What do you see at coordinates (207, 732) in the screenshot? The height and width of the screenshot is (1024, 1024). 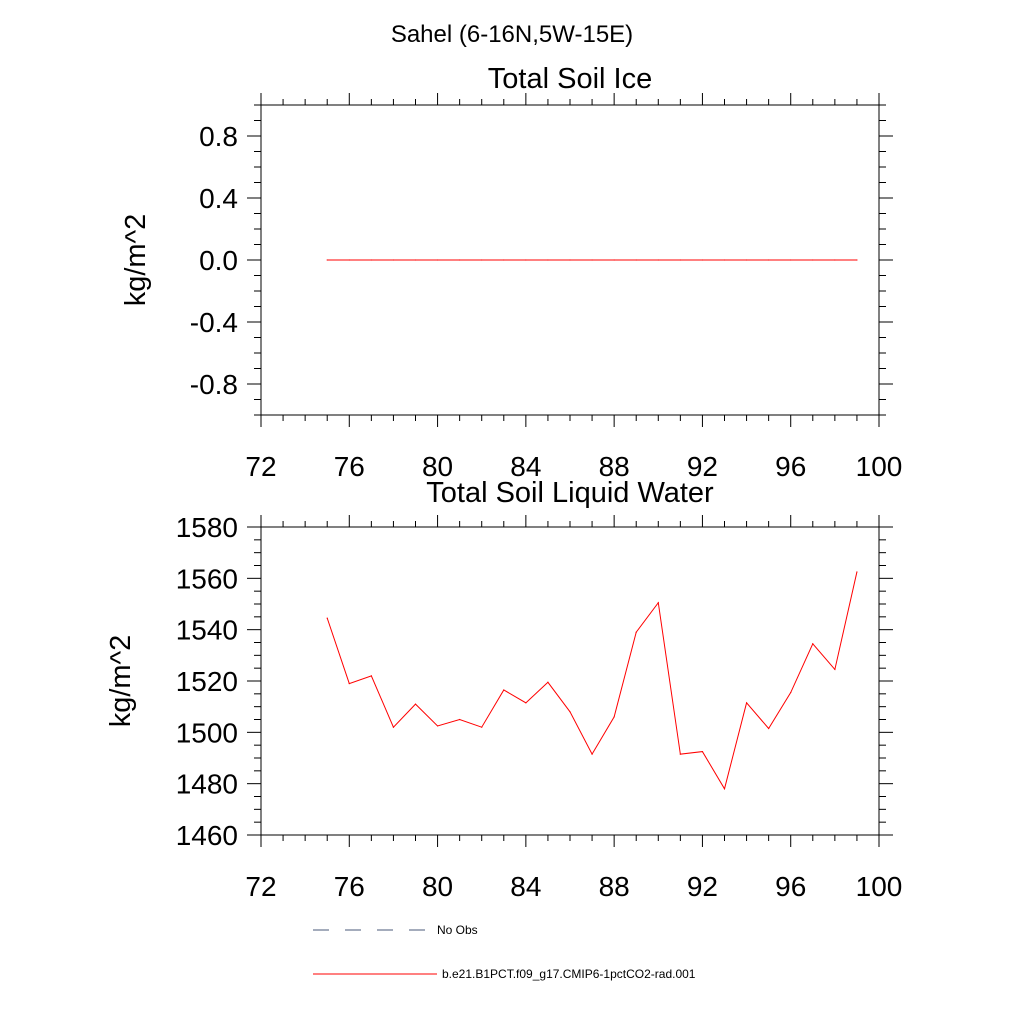 I see `y-tick-label: 1500` at bounding box center [207, 732].